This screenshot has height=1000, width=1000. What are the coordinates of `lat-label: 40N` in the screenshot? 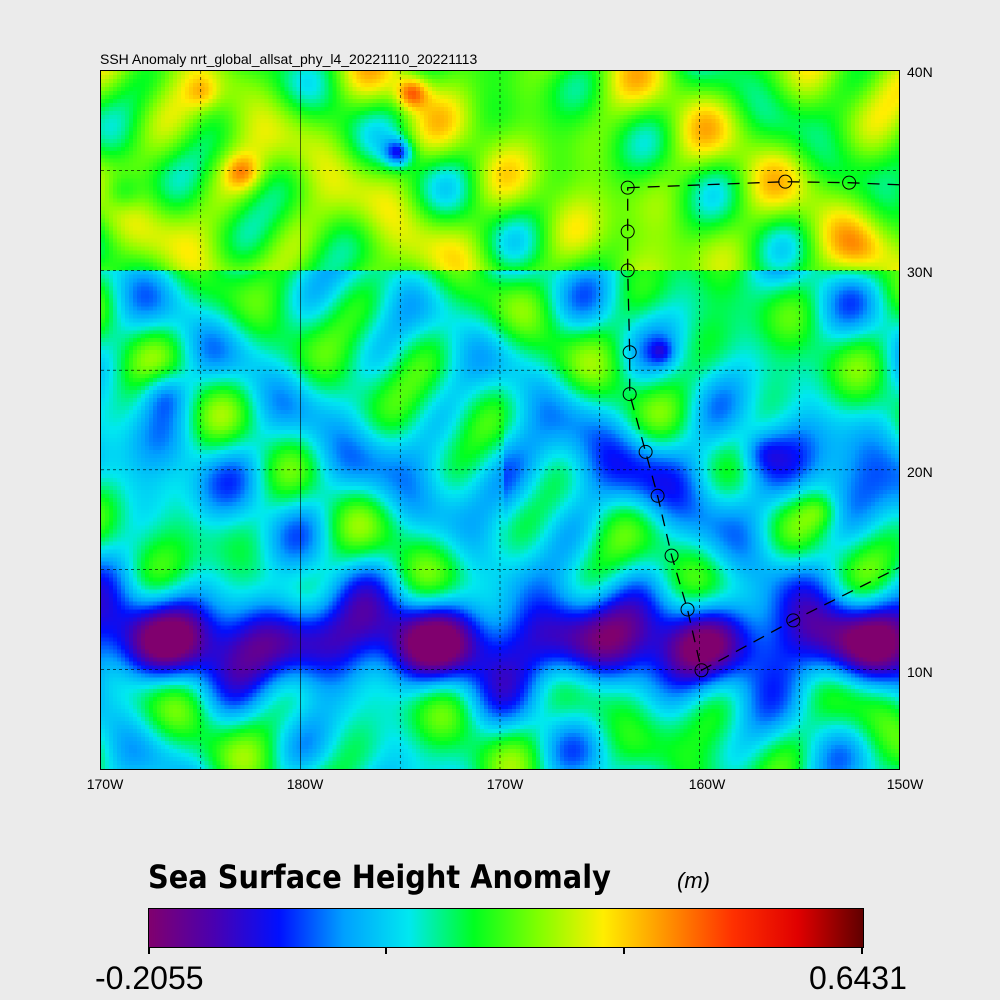 It's located at (920, 72).